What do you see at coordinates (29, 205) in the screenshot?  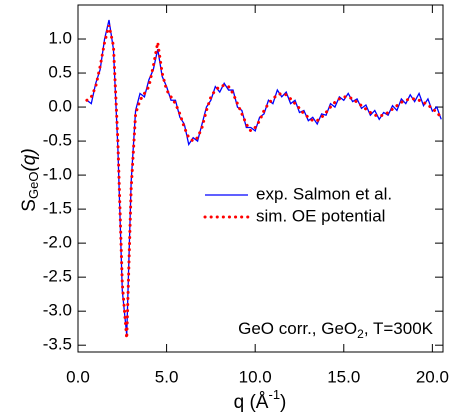 I see `y-label-main: S` at bounding box center [29, 205].